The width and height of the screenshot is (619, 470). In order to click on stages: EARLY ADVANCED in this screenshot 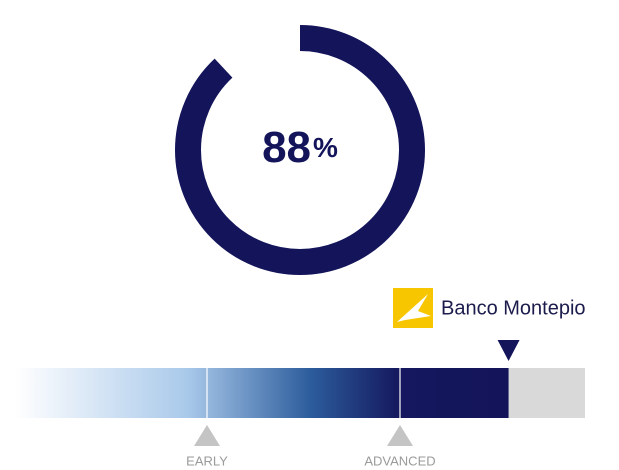, I will do `click(311, 418)`.